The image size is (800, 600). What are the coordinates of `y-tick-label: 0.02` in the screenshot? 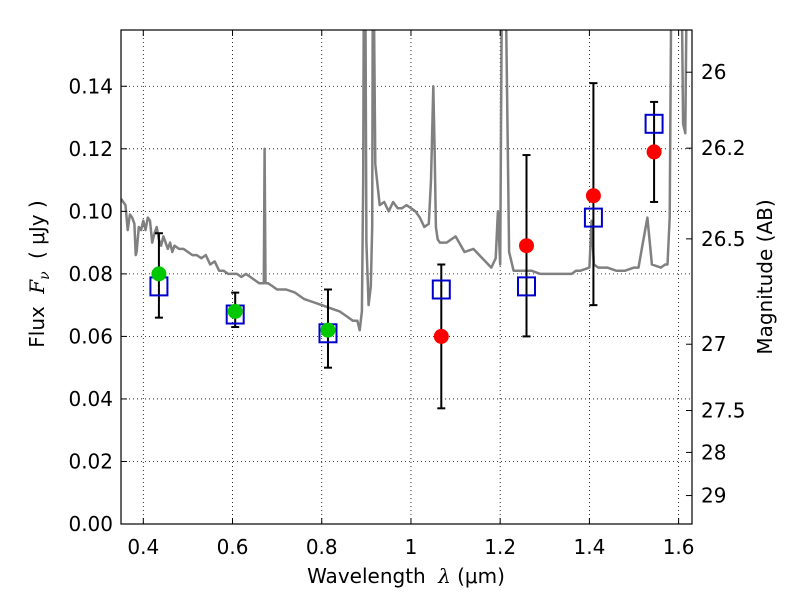 It's located at (90, 461).